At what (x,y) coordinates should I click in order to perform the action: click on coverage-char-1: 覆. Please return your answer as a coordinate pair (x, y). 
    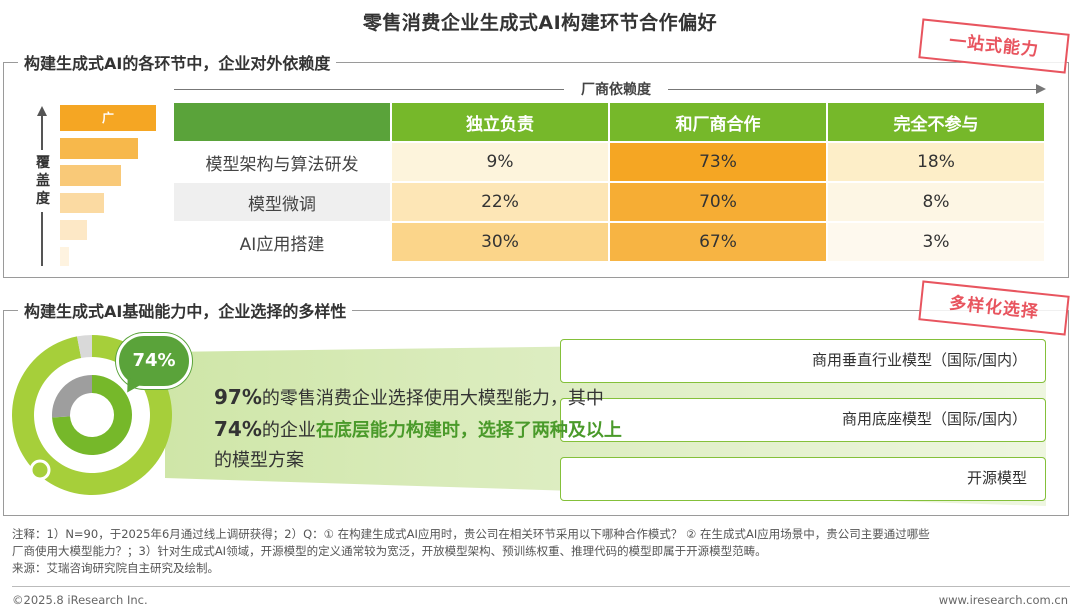
    Looking at the image, I should click on (43, 163).